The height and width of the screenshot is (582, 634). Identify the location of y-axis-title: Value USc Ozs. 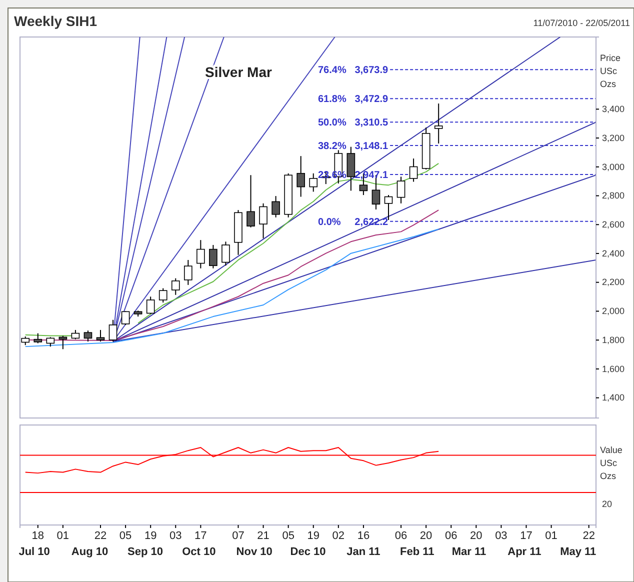
(611, 463).